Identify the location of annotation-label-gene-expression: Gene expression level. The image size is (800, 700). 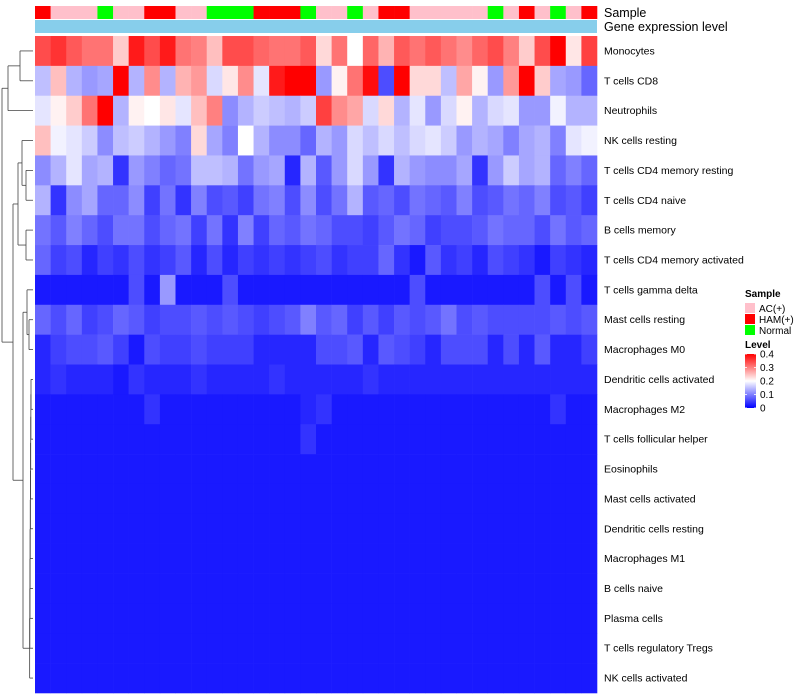
(666, 27).